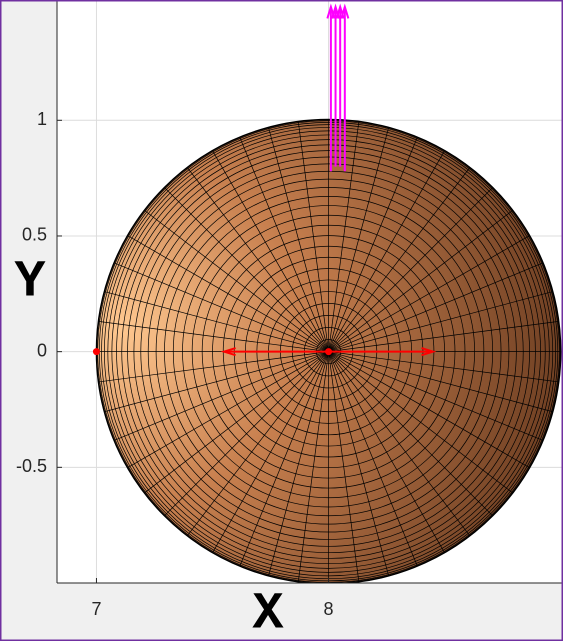 This screenshot has height=641, width=563. I want to click on y-tick-label: -0.5, so click(31, 466).